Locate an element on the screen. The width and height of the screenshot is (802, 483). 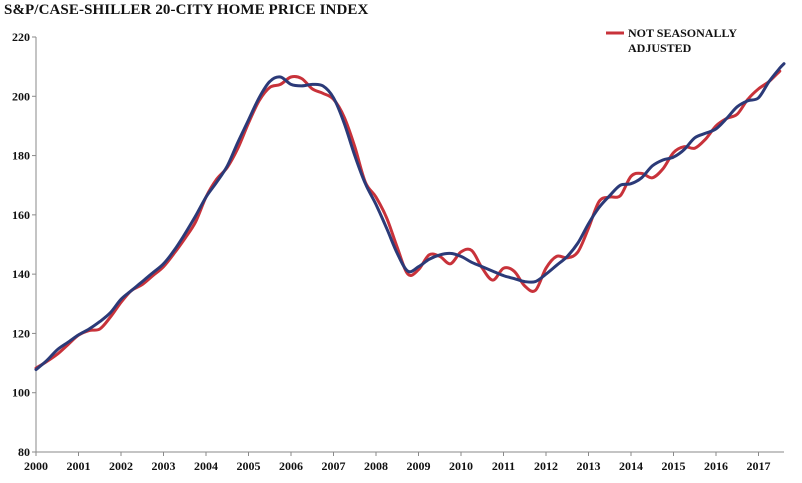
x-tick-label: 2001 is located at coordinates (79, 466).